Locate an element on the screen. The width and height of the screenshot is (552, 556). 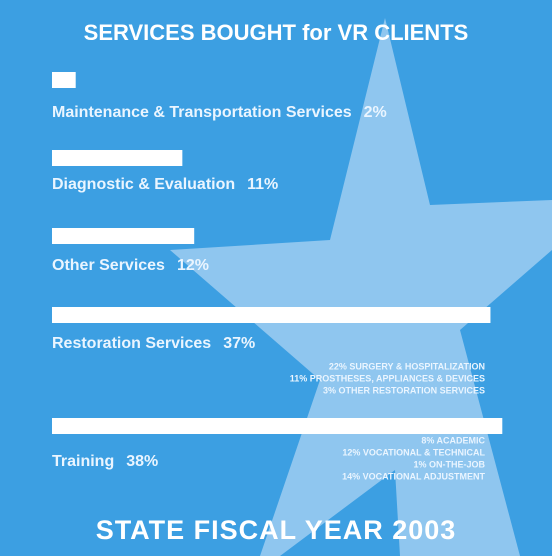
footer: STATE FISCAL YEAR 2003 is located at coordinates (276, 530).